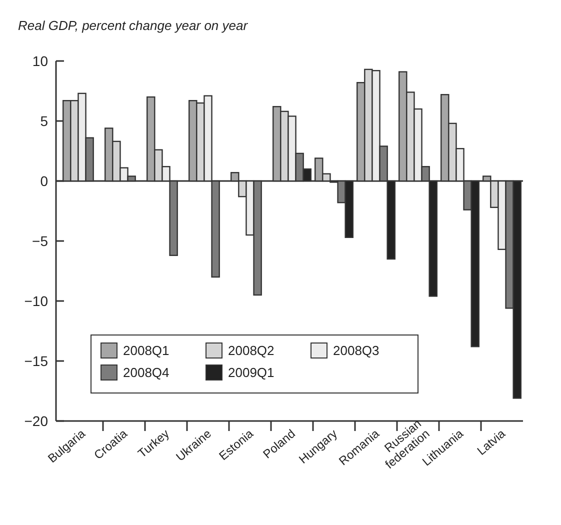 This screenshot has height=525, width=561. Describe the element at coordinates (251, 350) in the screenshot. I see `legend-label: 2008Q2` at that location.